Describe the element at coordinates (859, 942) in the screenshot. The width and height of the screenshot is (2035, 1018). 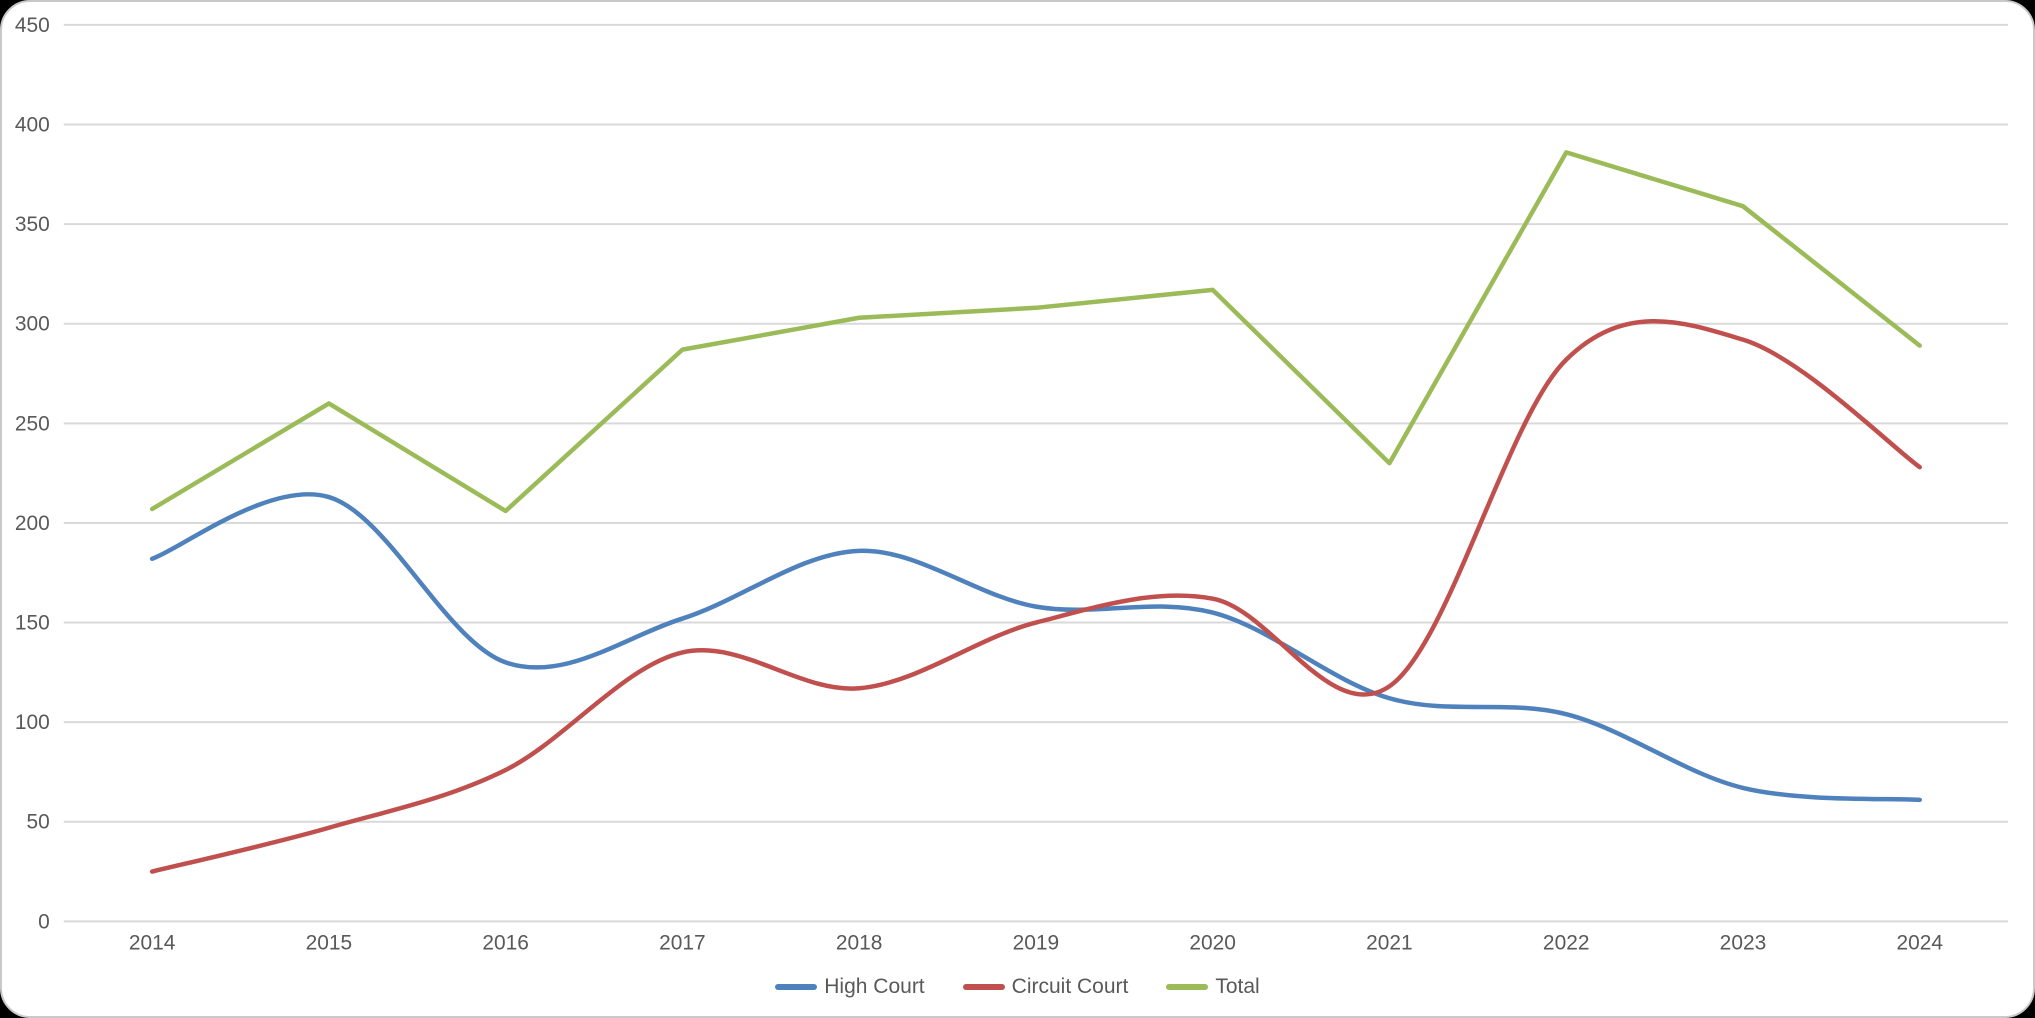
I see `x-tick-label-2018: 2018` at that location.